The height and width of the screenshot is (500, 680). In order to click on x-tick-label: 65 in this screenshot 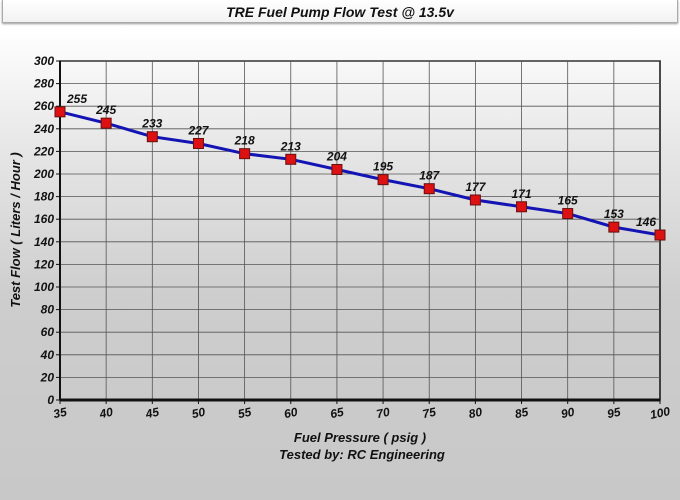, I will do `click(337, 413)`.